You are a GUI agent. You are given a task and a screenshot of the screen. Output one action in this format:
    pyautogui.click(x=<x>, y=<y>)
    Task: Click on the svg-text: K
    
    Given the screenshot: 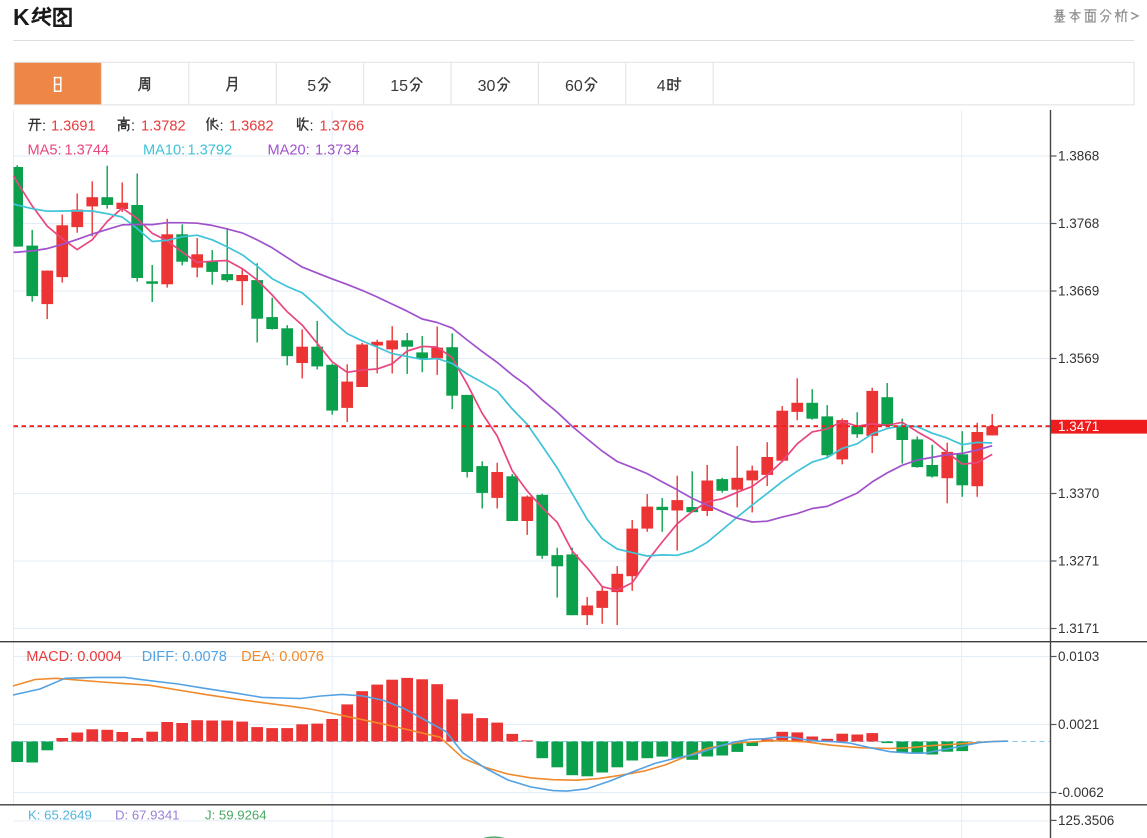 What is the action you would take?
    pyautogui.click(x=21, y=17)
    